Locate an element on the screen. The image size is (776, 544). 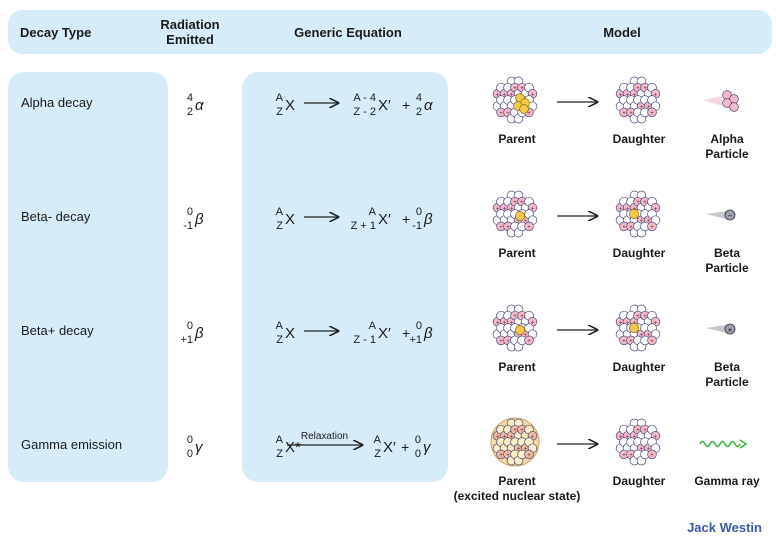
header-equation: Generic Equation is located at coordinates (348, 32).